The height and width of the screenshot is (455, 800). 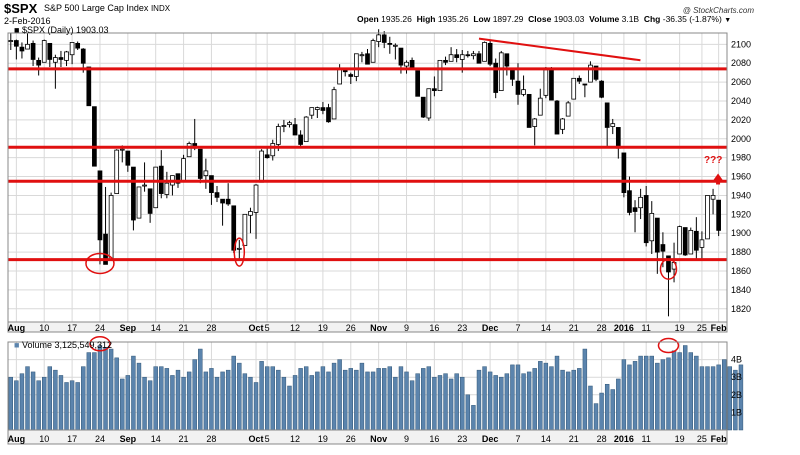 What do you see at coordinates (741, 309) in the screenshot?
I see `y-tick-label: 1820` at bounding box center [741, 309].